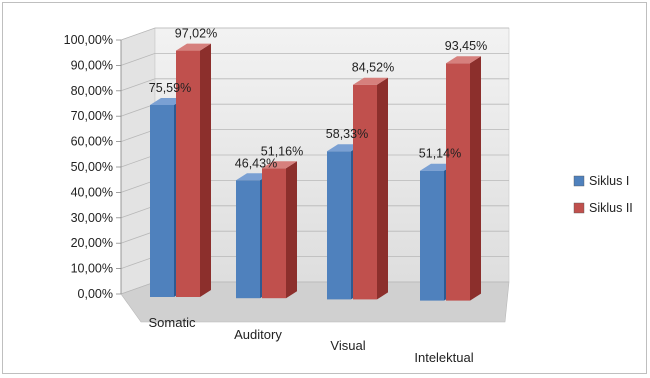 The image size is (650, 378). I want to click on data-label: 46,43%, so click(256, 163).